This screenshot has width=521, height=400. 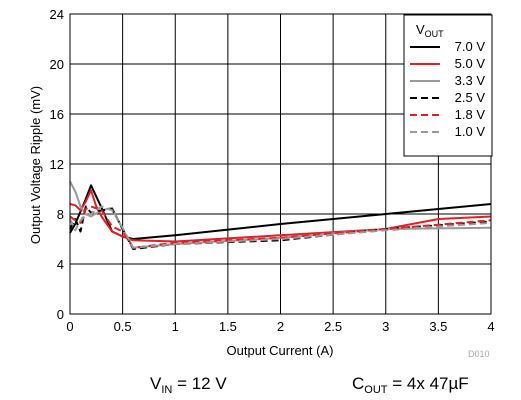 What do you see at coordinates (333, 326) in the screenshot?
I see `x-tick-label: 2.5` at bounding box center [333, 326].